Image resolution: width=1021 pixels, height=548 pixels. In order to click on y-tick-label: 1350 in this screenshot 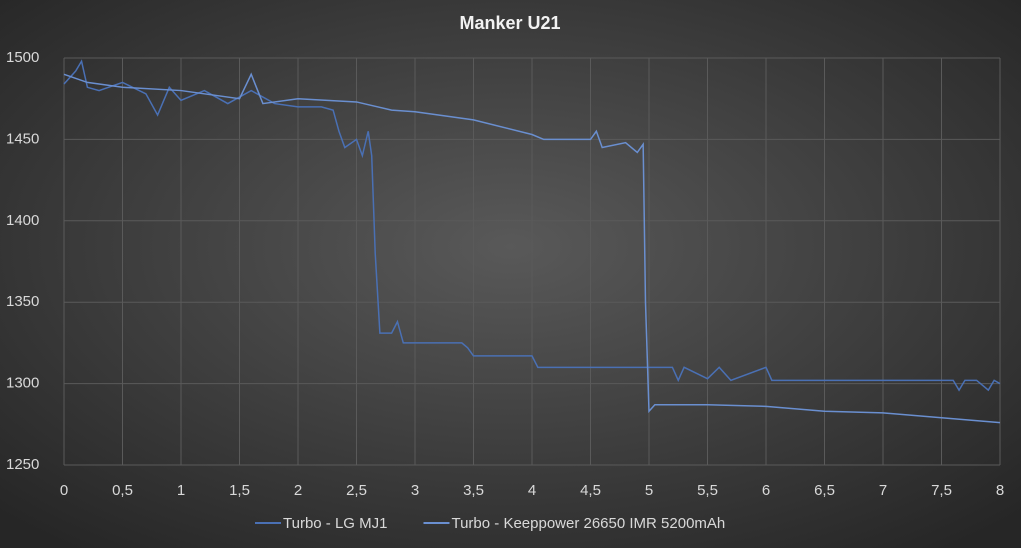, I will do `click(22, 301)`.